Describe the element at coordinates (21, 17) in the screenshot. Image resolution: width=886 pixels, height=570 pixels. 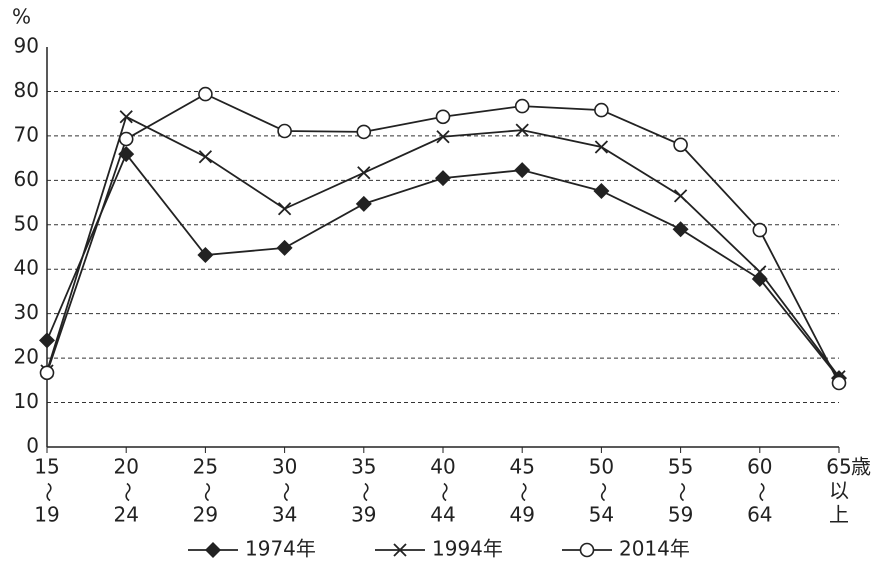
I see `y-axis-label: %` at that location.